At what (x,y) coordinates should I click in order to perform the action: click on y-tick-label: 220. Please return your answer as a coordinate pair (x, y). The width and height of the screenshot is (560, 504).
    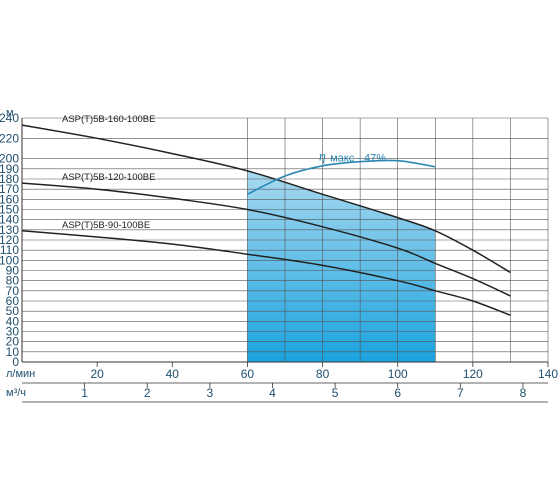
    Looking at the image, I should click on (9, 138).